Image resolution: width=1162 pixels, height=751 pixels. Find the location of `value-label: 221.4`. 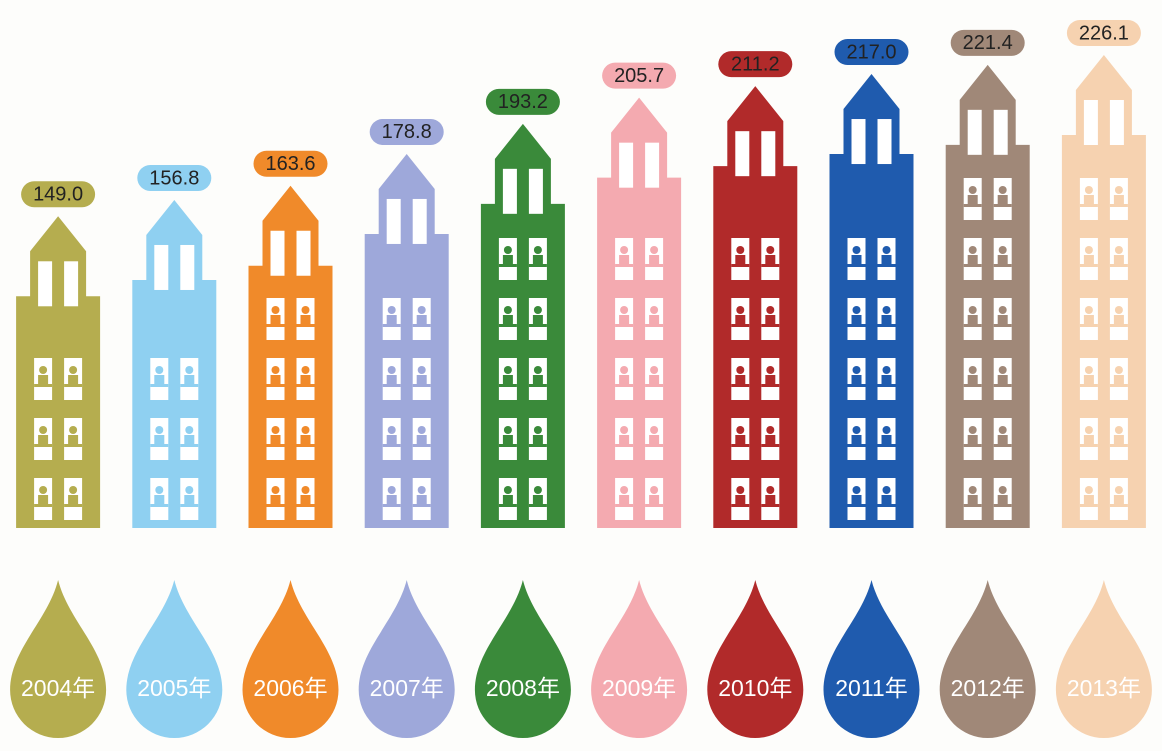

value-label: 221.4 is located at coordinates (988, 43).